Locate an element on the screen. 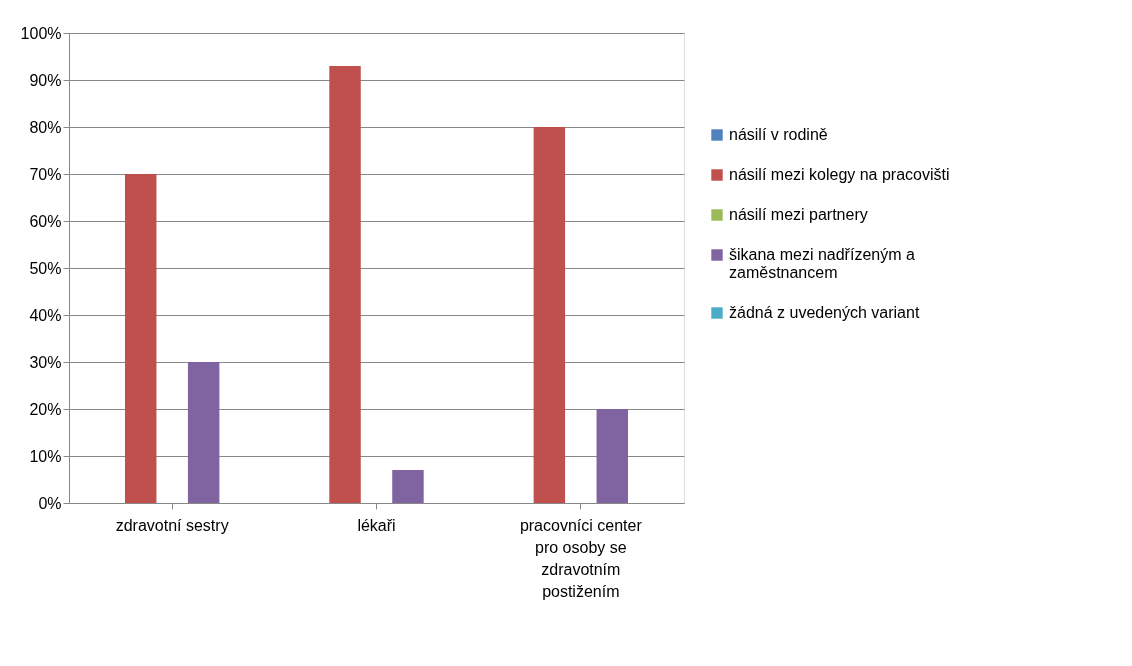 The height and width of the screenshot is (666, 1132). legend-label: násilí mezi partnery is located at coordinates (798, 214).